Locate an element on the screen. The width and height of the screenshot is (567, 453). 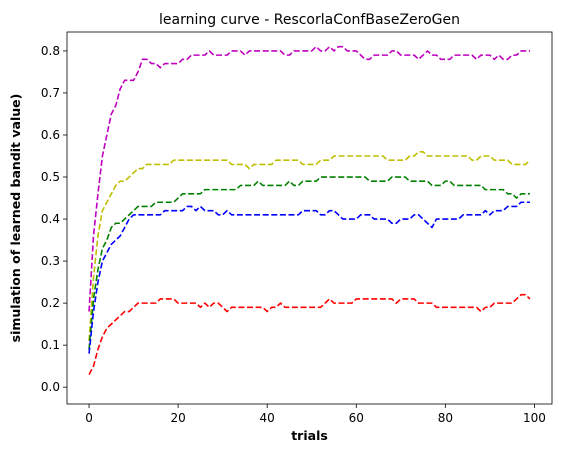
y-axis: 0.0 0.1 0.2 0.3 0.4 0.5 0.6 0.7 0.8 is located at coordinates (54, 219).